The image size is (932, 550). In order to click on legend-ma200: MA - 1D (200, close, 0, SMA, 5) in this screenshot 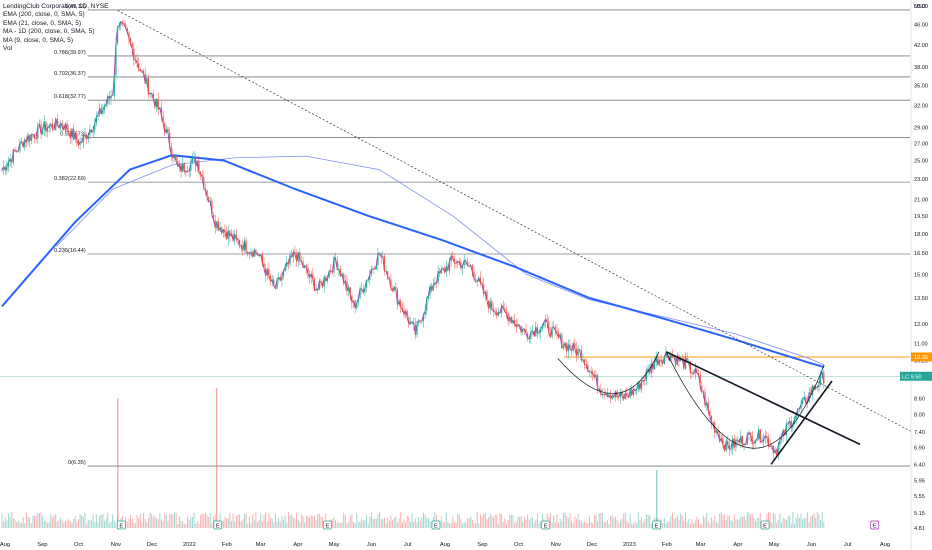, I will do `click(49, 32)`.